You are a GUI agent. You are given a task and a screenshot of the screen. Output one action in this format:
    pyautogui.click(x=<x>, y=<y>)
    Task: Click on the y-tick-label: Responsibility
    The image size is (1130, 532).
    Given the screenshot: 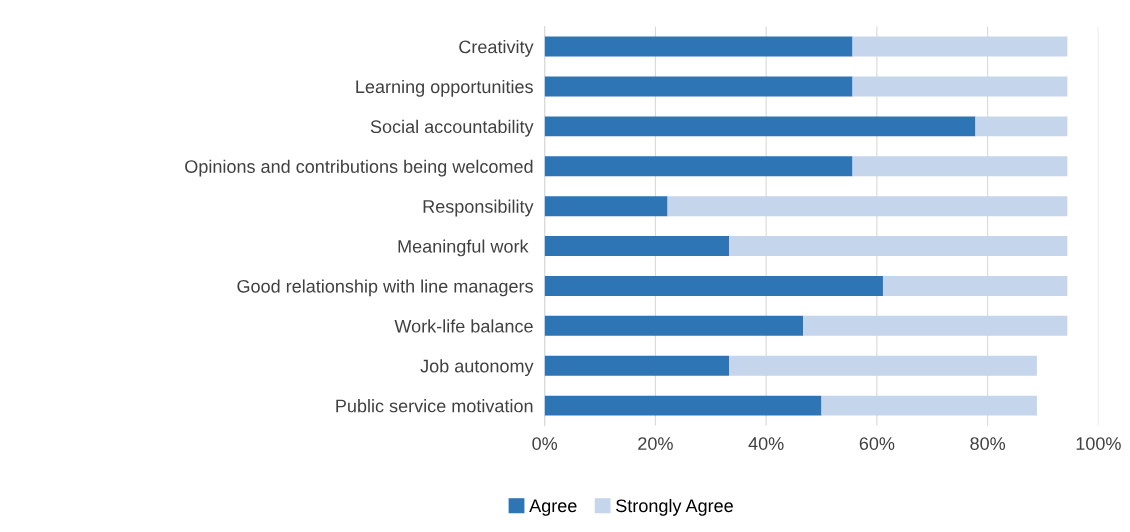 What is the action you would take?
    pyautogui.click(x=478, y=208)
    